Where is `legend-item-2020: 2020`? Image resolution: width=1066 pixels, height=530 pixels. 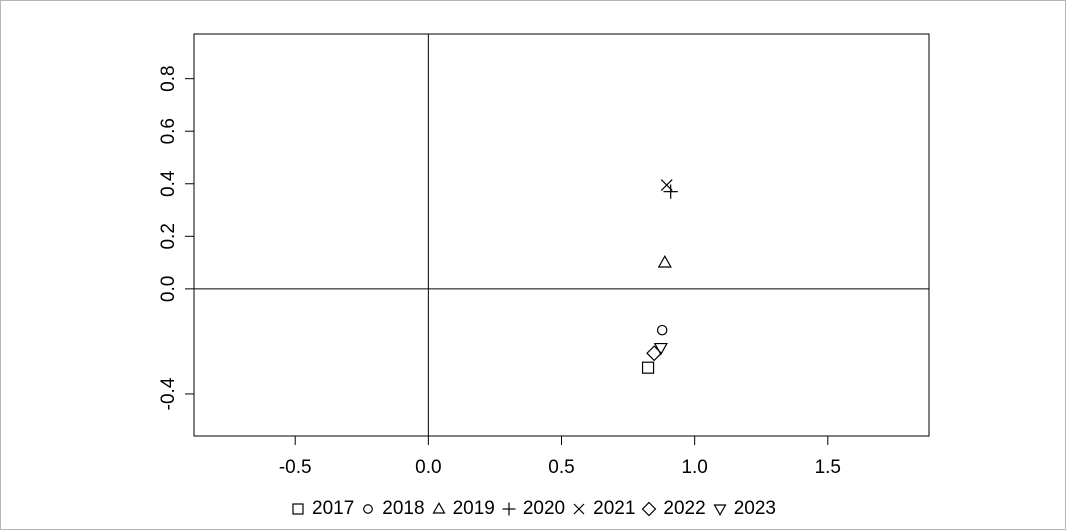
legend-item-2020: 2020 is located at coordinates (533, 509).